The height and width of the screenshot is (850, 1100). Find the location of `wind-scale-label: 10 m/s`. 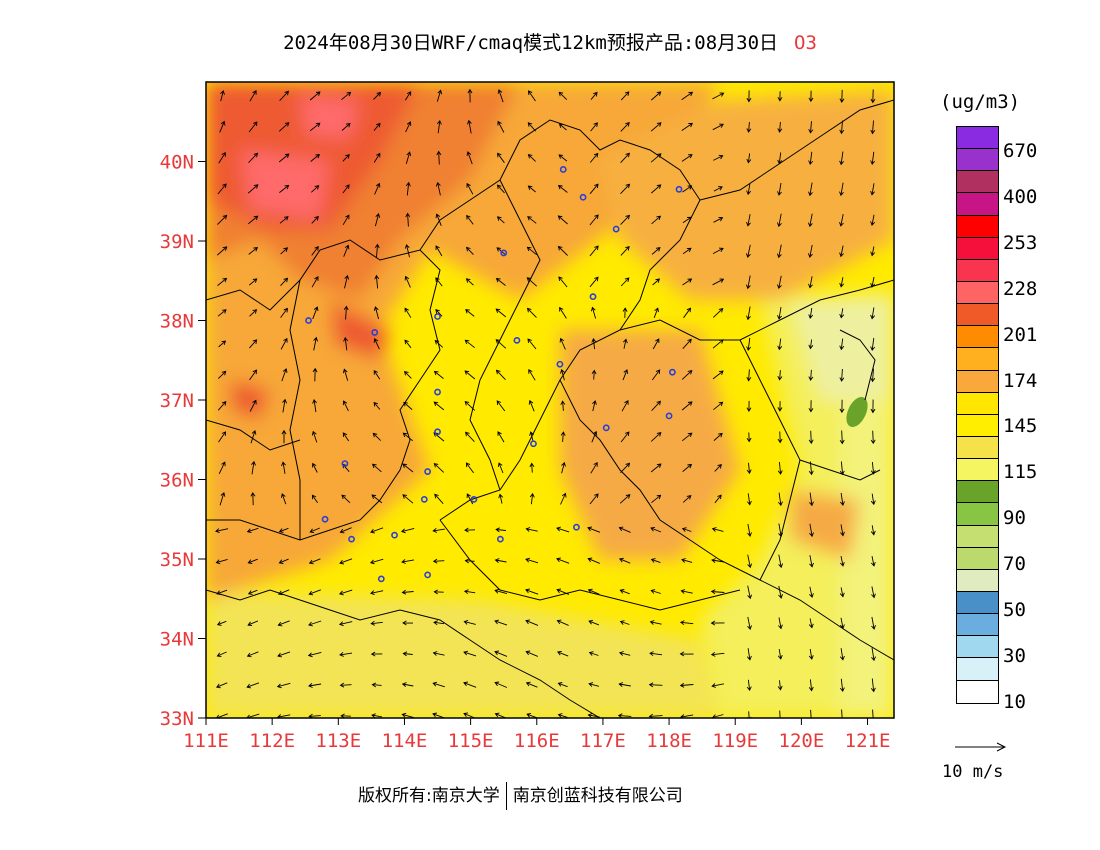

wind-scale-label: 10 m/s is located at coordinates (973, 772).